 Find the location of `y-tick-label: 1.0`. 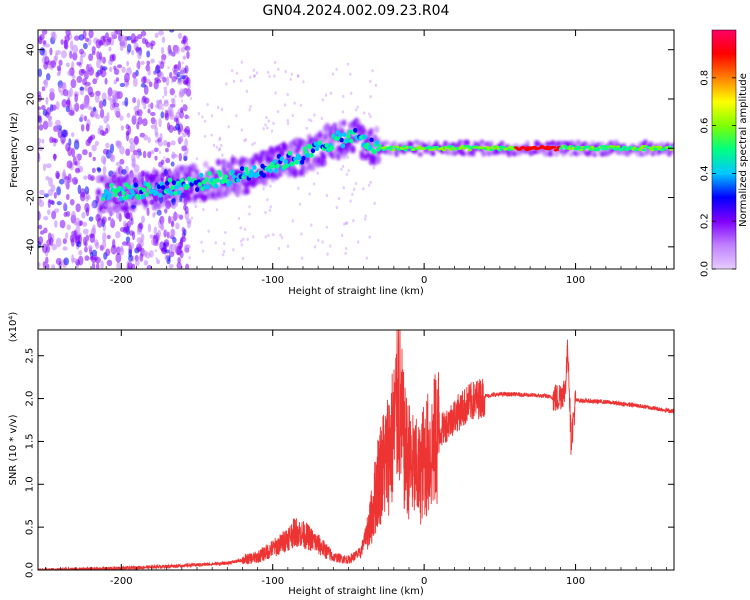

y-tick-label: 1.0 is located at coordinates (30, 484).